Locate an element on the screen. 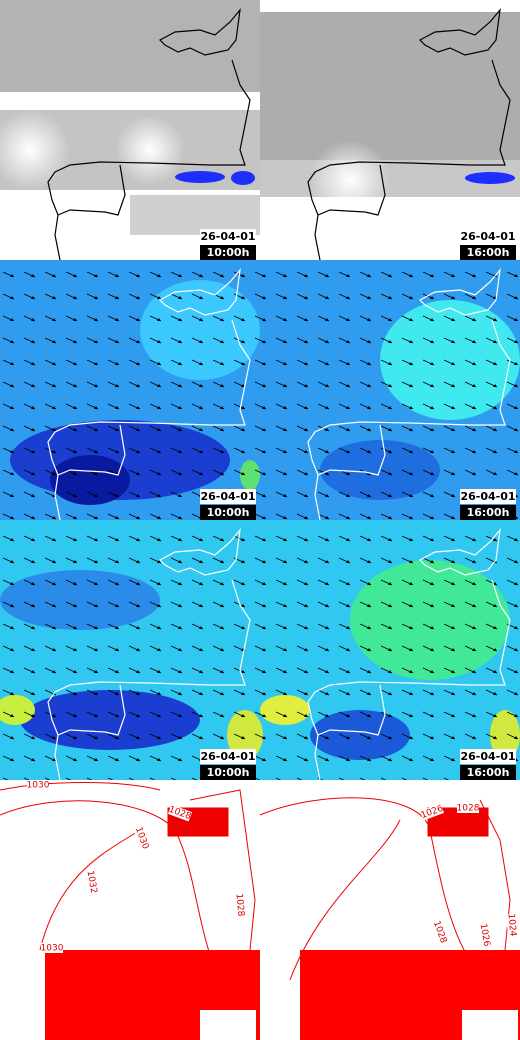 This screenshot has height=1040, width=520. isobar-label: 1026 is located at coordinates (485, 935).